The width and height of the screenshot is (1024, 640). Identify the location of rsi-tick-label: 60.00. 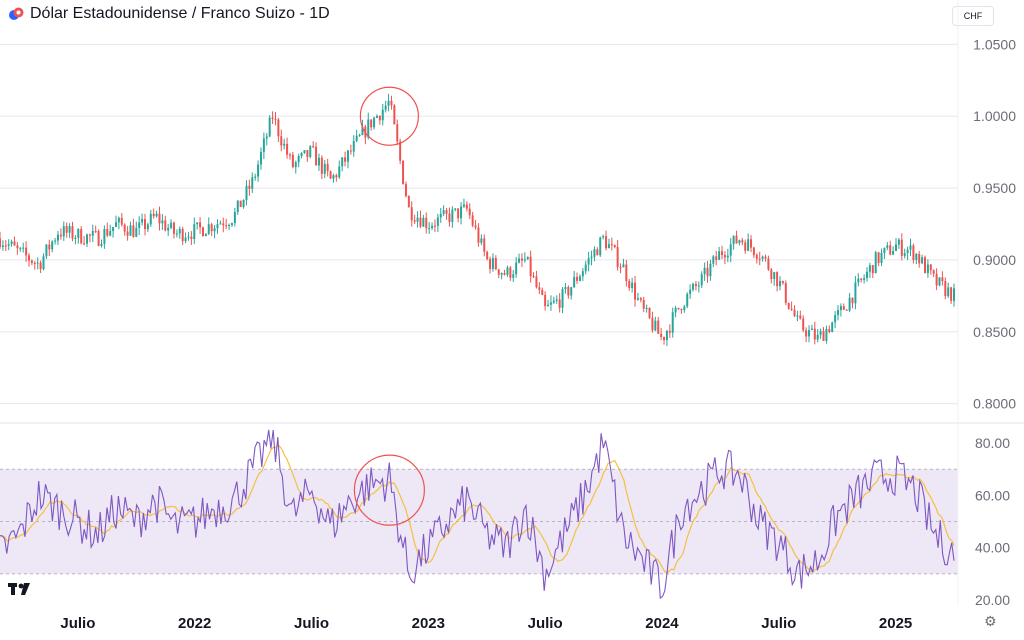
(992, 495).